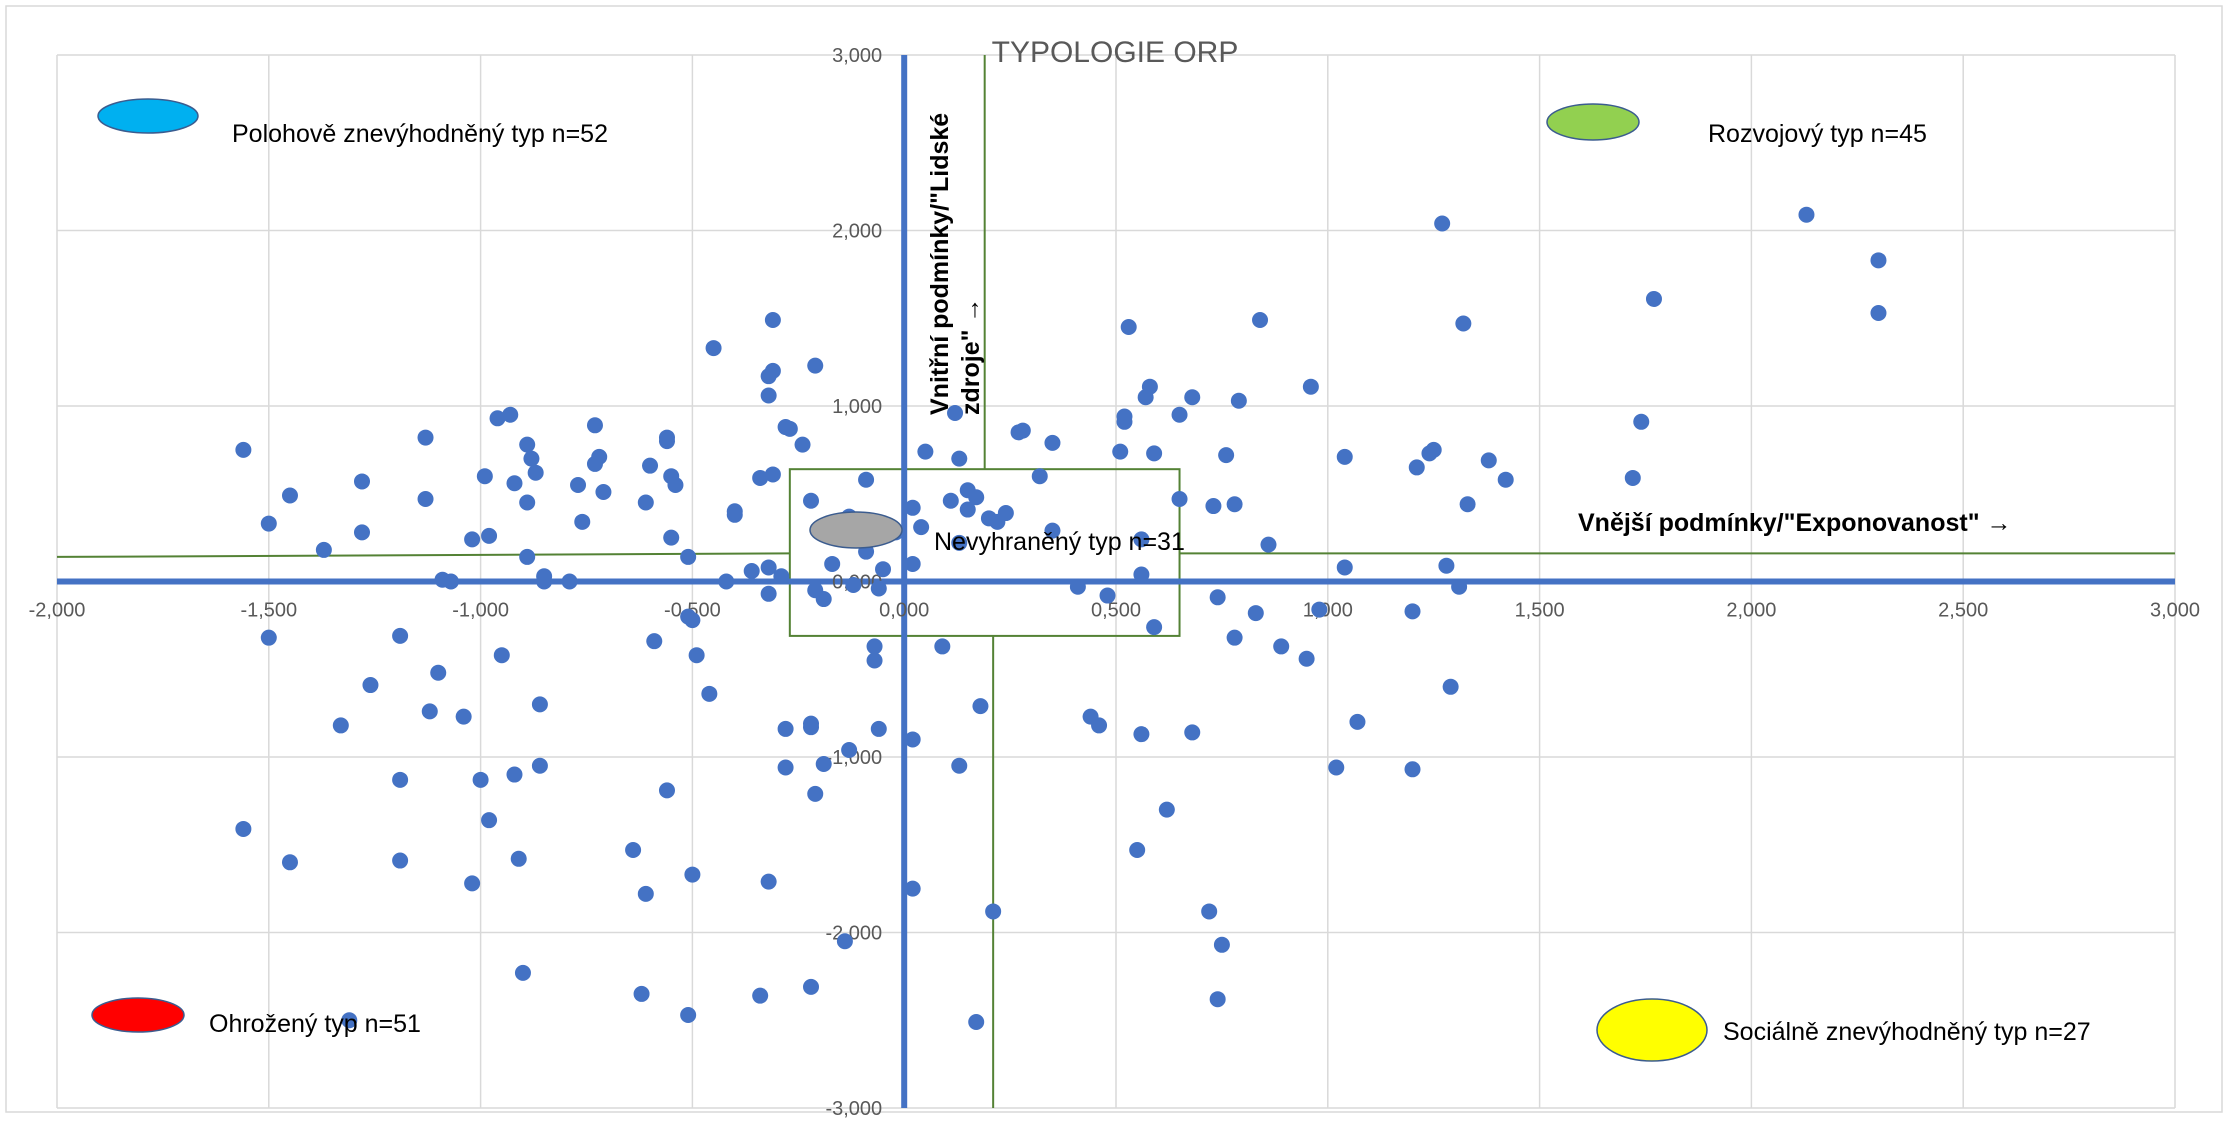 This screenshot has width=2228, height=1123. I want to click on legend-label: Polohově znevýhodněný typ n=52, so click(420, 134).